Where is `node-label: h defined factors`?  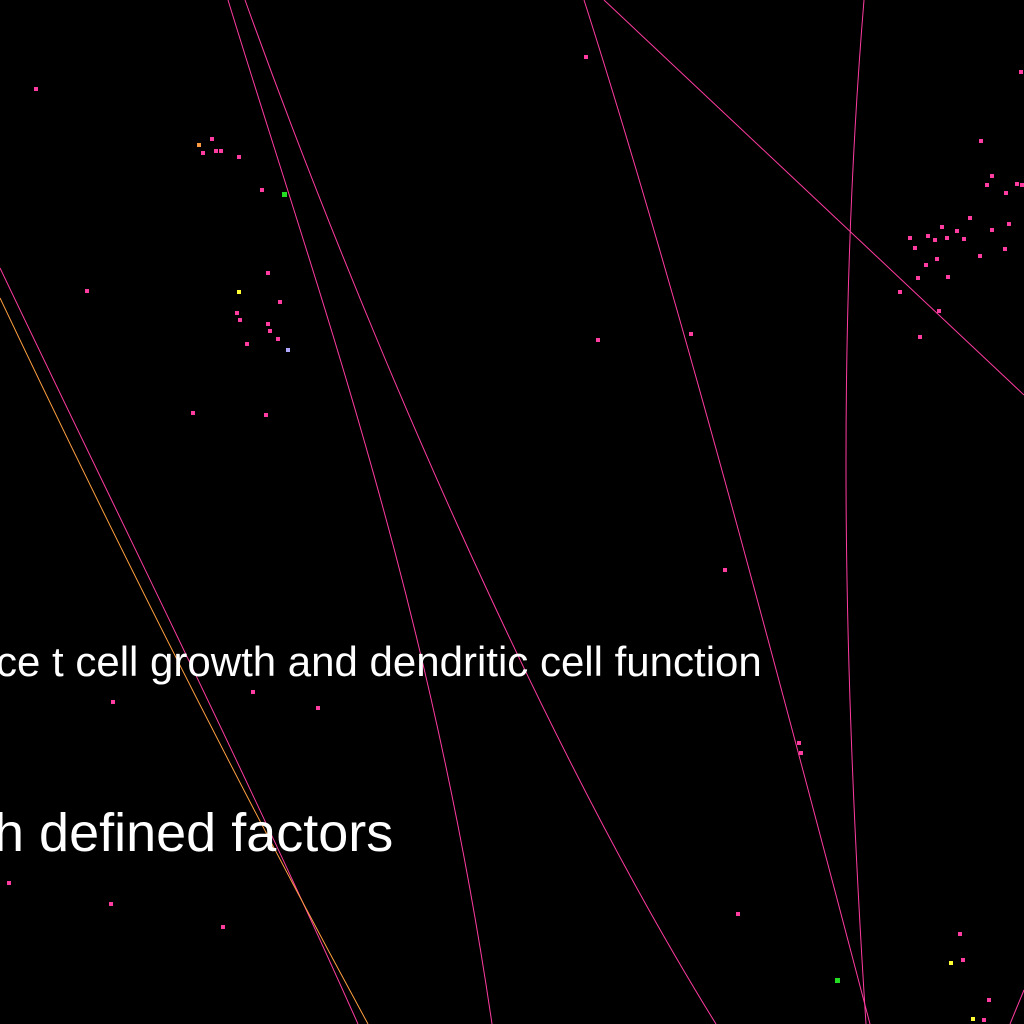 node-label: h defined factors is located at coordinates (196, 833).